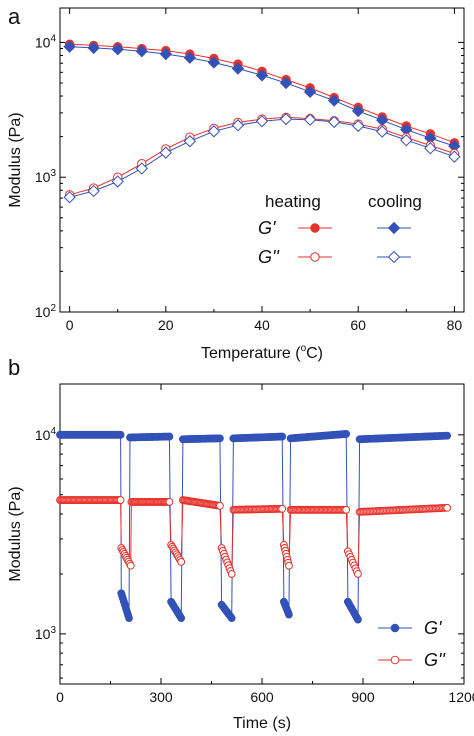 Image resolution: width=474 pixels, height=736 pixels. I want to click on x-axis-title: Temperature (oC), so click(262, 352).